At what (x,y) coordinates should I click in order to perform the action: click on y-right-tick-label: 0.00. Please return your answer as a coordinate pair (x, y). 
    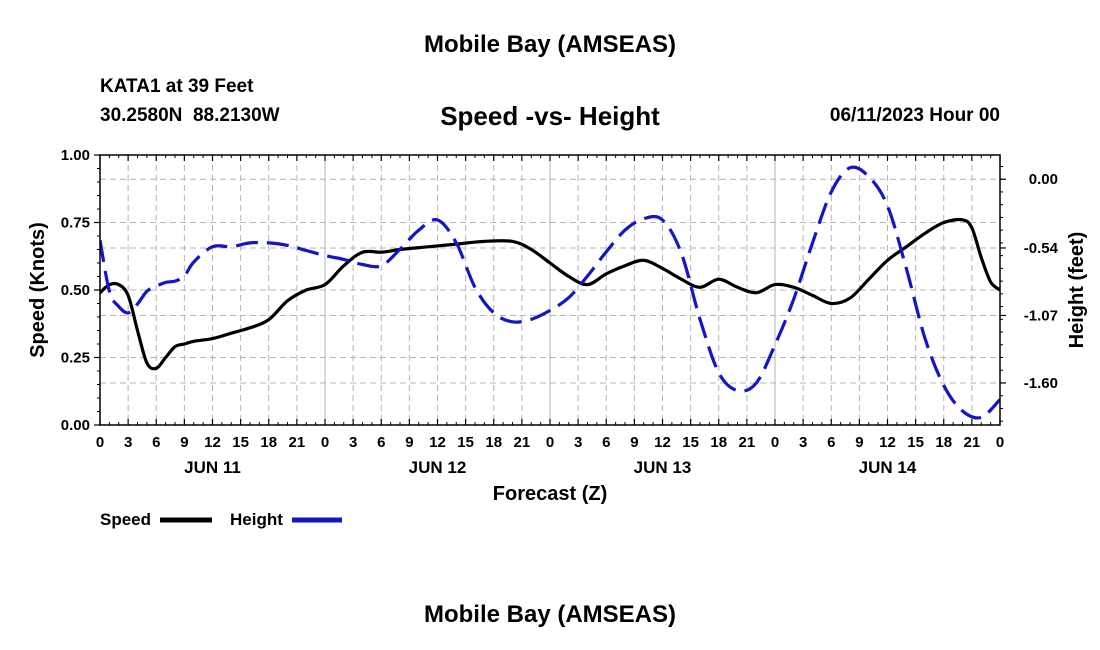
    Looking at the image, I should click on (1043, 179).